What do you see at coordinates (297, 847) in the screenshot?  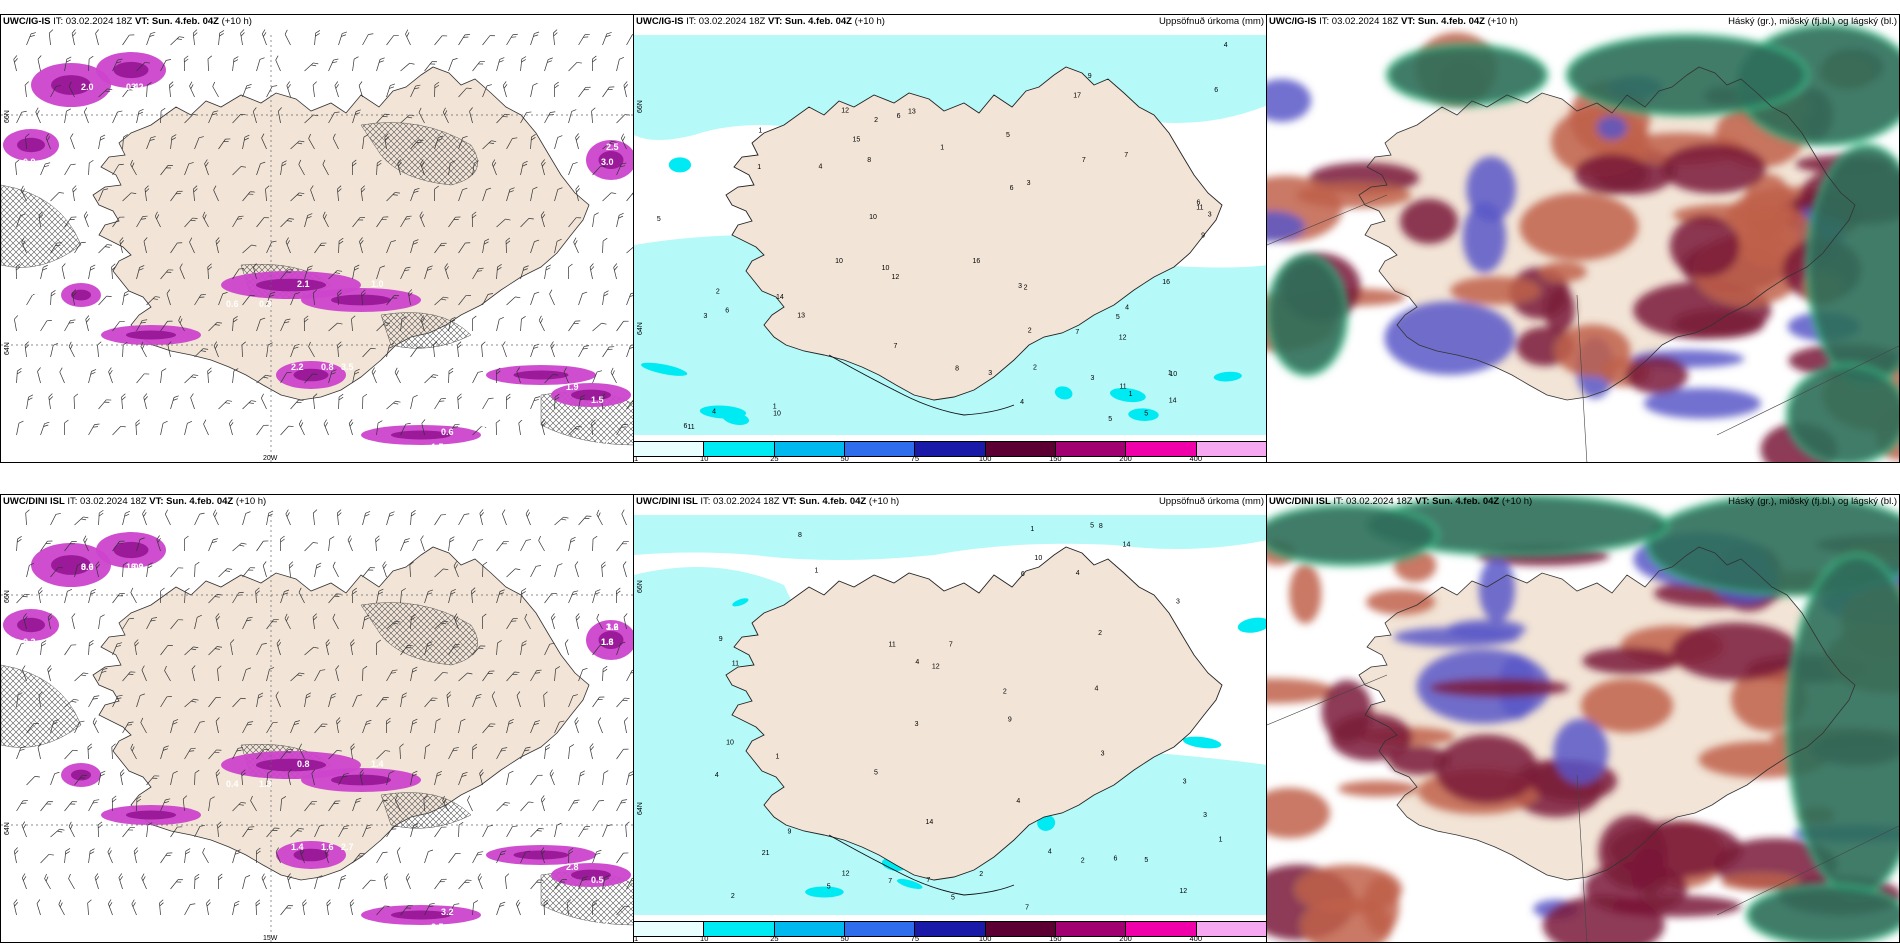 I see `contour-value: 1.4` at bounding box center [297, 847].